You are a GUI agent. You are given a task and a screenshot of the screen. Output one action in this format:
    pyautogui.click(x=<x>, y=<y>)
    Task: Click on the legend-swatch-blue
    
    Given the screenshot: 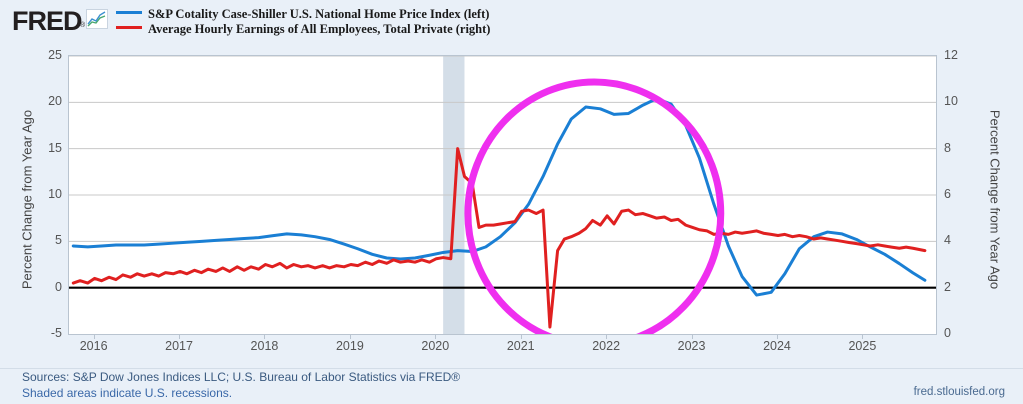 What is the action you would take?
    pyautogui.click(x=129, y=13)
    